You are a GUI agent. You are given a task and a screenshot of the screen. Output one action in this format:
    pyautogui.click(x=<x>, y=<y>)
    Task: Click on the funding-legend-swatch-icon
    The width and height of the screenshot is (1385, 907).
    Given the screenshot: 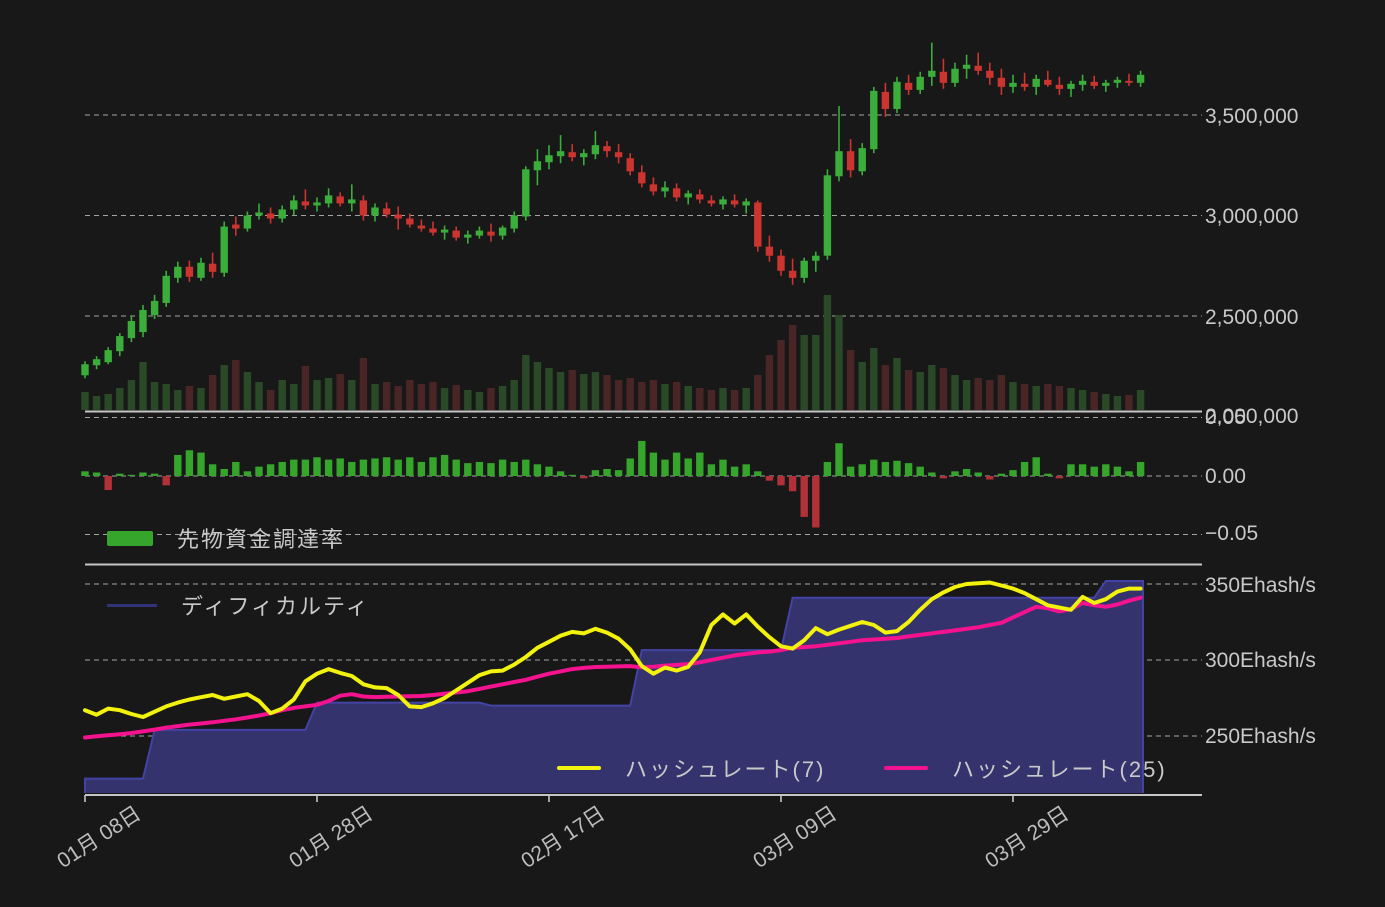 What is the action you would take?
    pyautogui.click(x=130, y=538)
    